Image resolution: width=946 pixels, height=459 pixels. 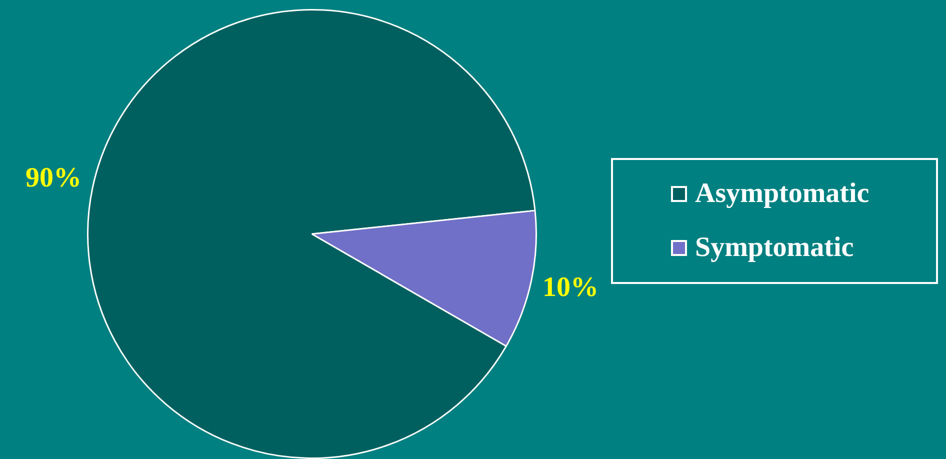 I want to click on data-label: 90%, so click(x=54, y=178).